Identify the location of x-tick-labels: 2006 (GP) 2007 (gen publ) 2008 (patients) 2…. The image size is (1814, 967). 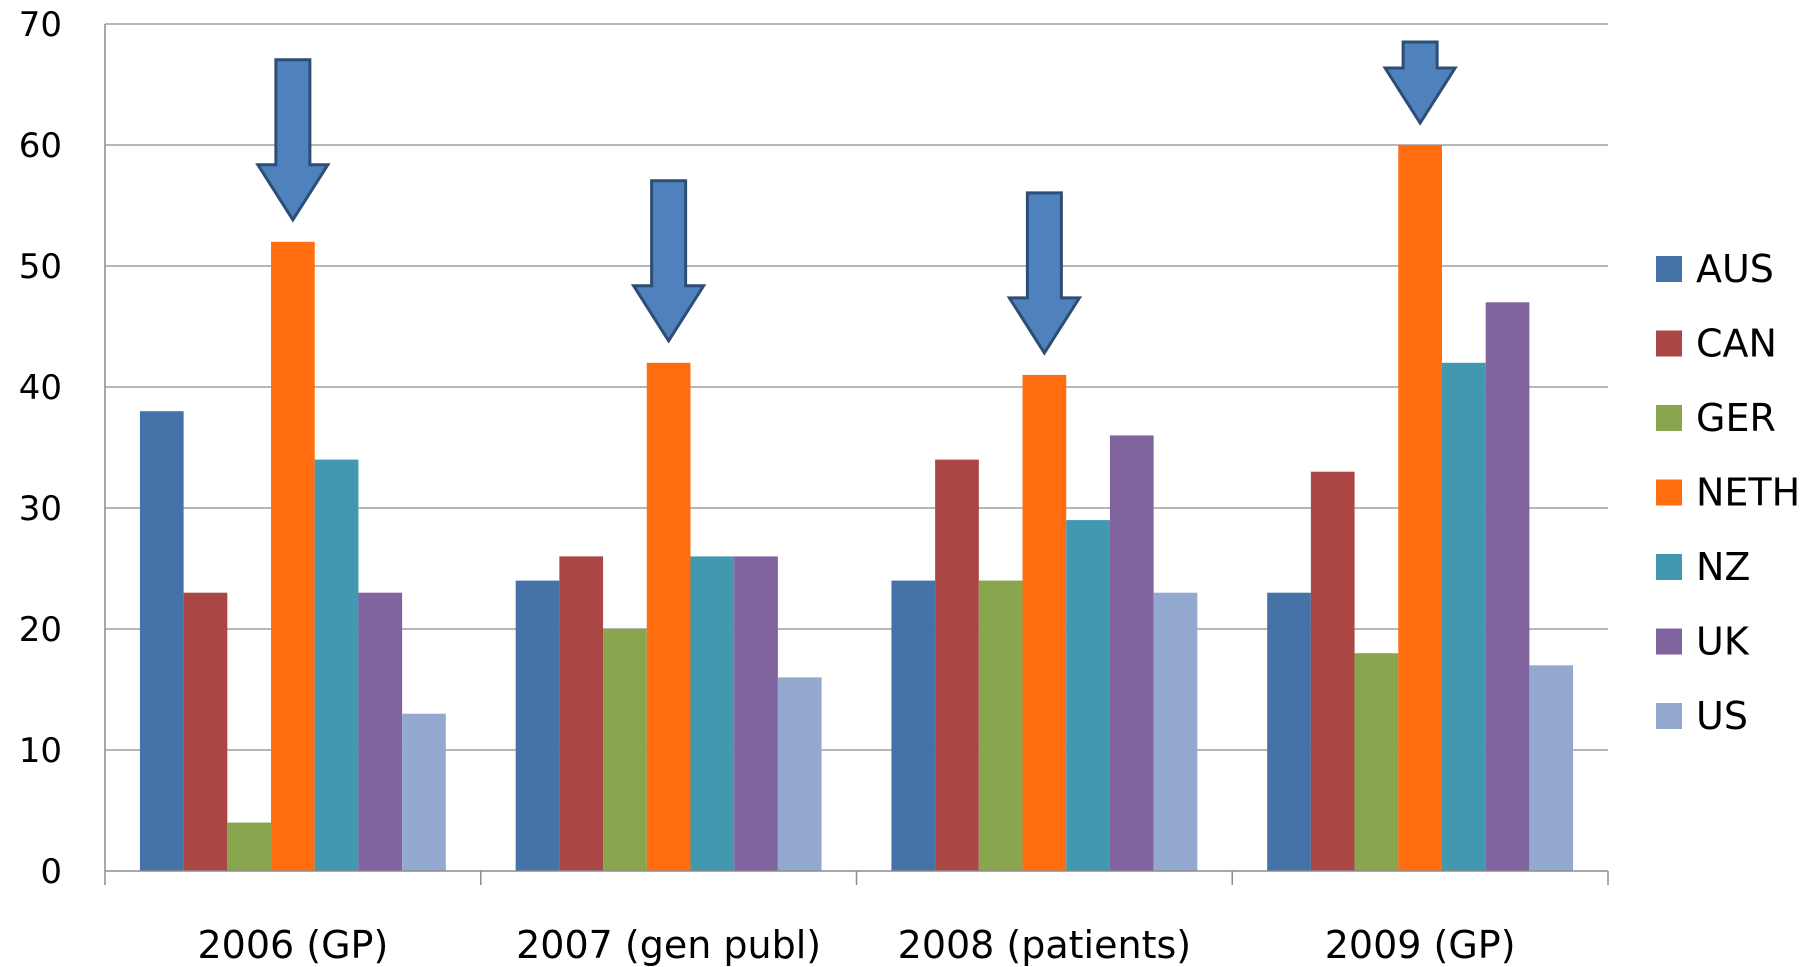
(856, 945).